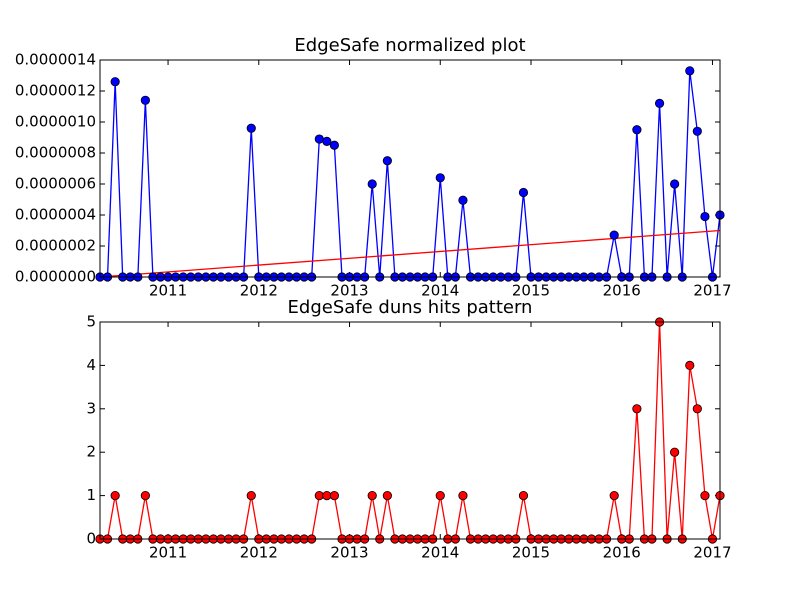 The width and height of the screenshot is (800, 604). What do you see at coordinates (55, 91) in the screenshot?
I see `y-tick-label: 0.0000012` at bounding box center [55, 91].